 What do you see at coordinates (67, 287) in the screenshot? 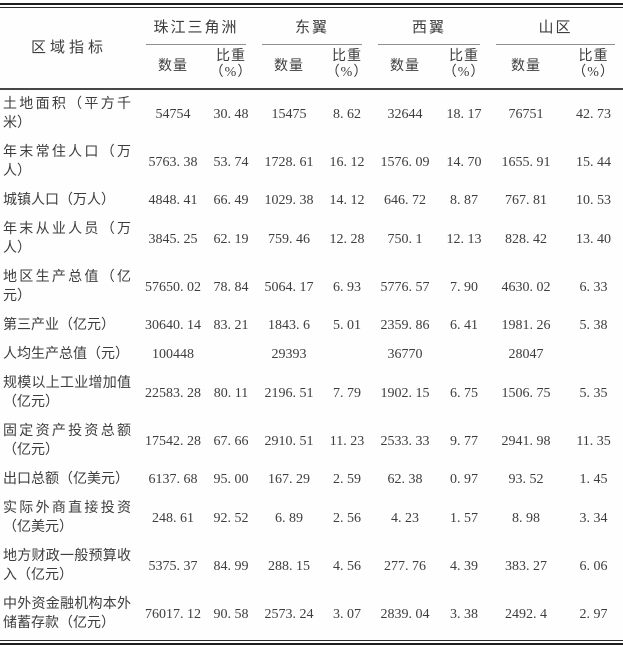
I see `row-label: 地区生产总值（亿元）` at bounding box center [67, 287].